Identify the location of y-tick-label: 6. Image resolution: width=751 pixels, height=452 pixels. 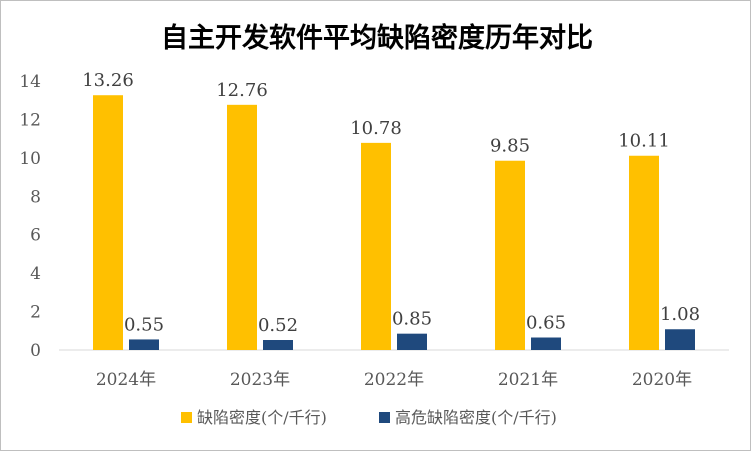
(35, 236).